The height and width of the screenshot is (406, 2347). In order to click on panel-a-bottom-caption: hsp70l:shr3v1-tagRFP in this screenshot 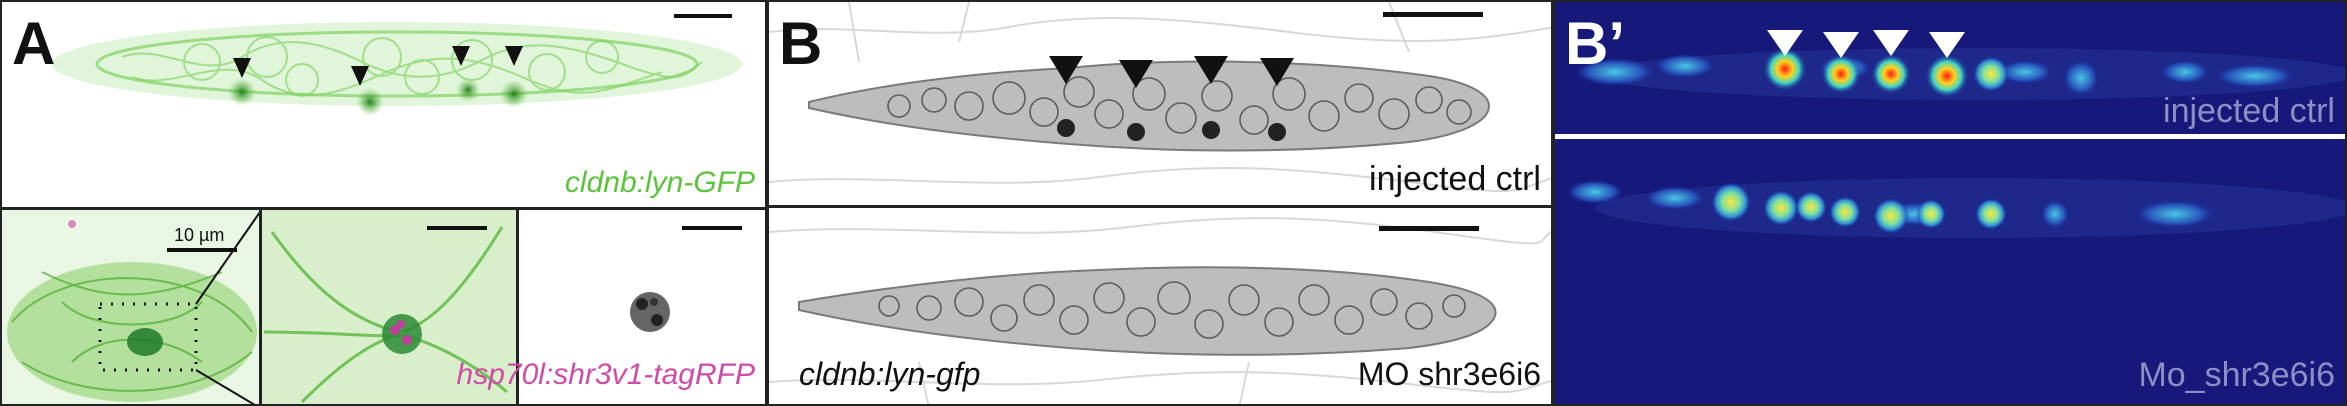, I will do `click(605, 374)`.